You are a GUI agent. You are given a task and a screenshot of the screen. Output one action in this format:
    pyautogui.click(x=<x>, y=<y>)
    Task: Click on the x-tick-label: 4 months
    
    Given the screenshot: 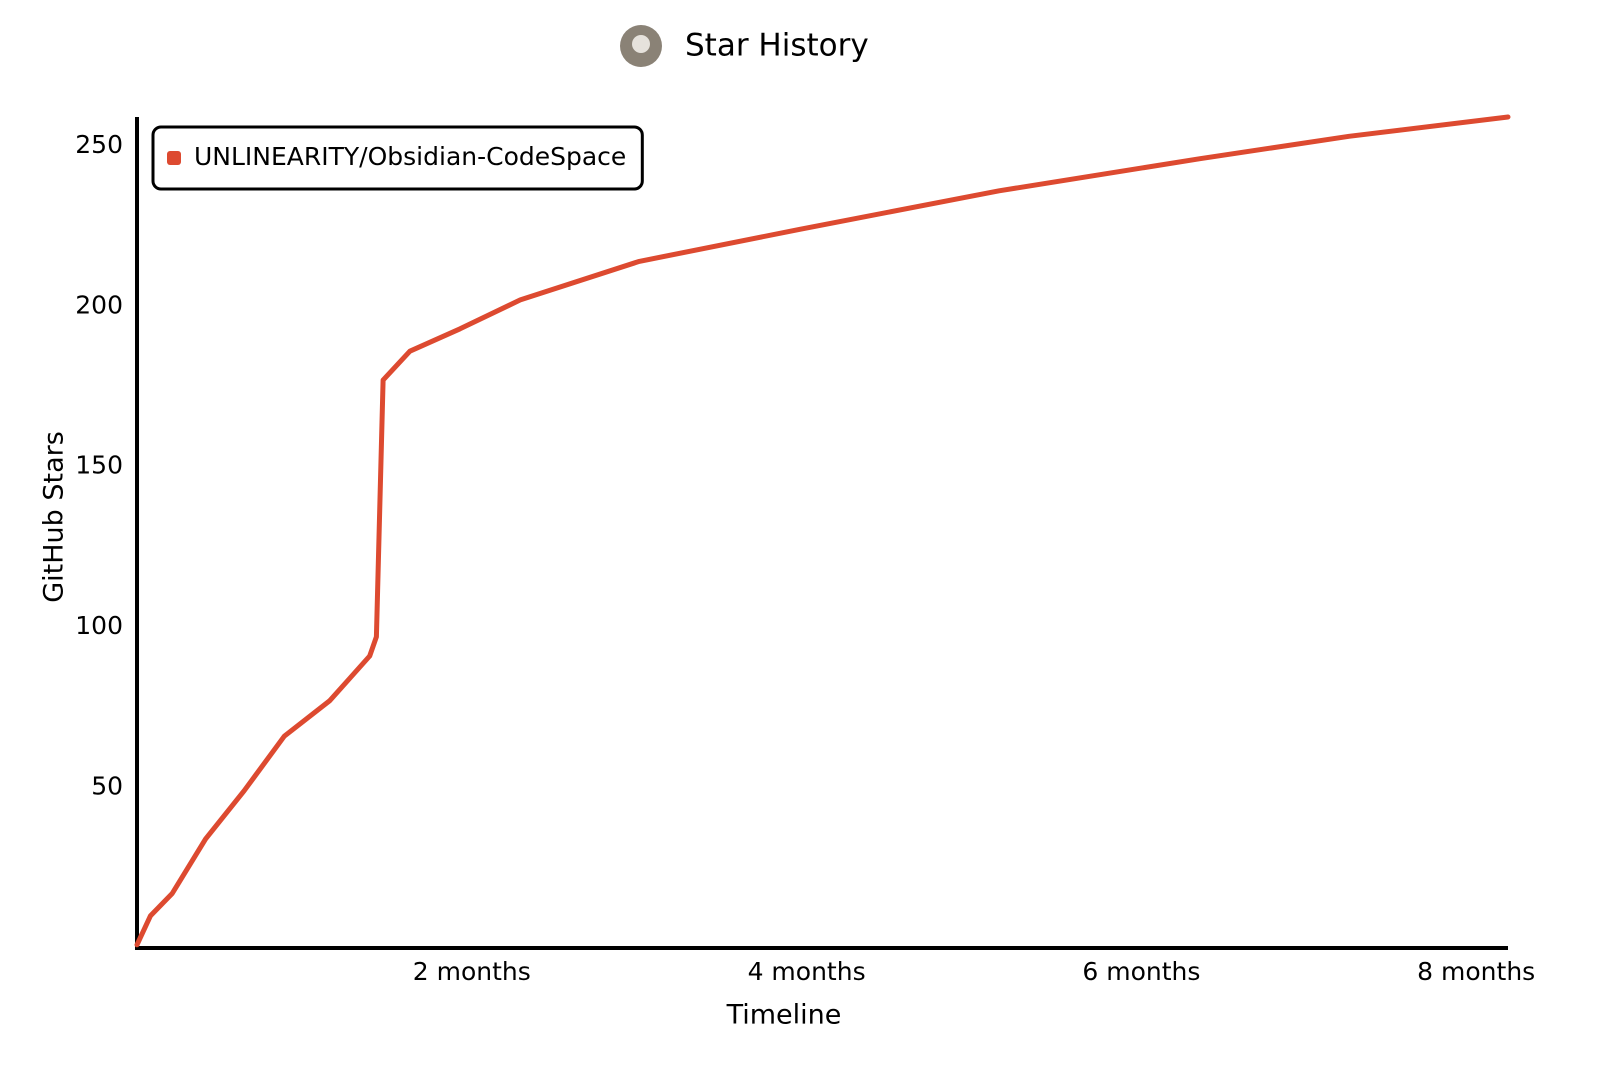 What is the action you would take?
    pyautogui.click(x=807, y=971)
    